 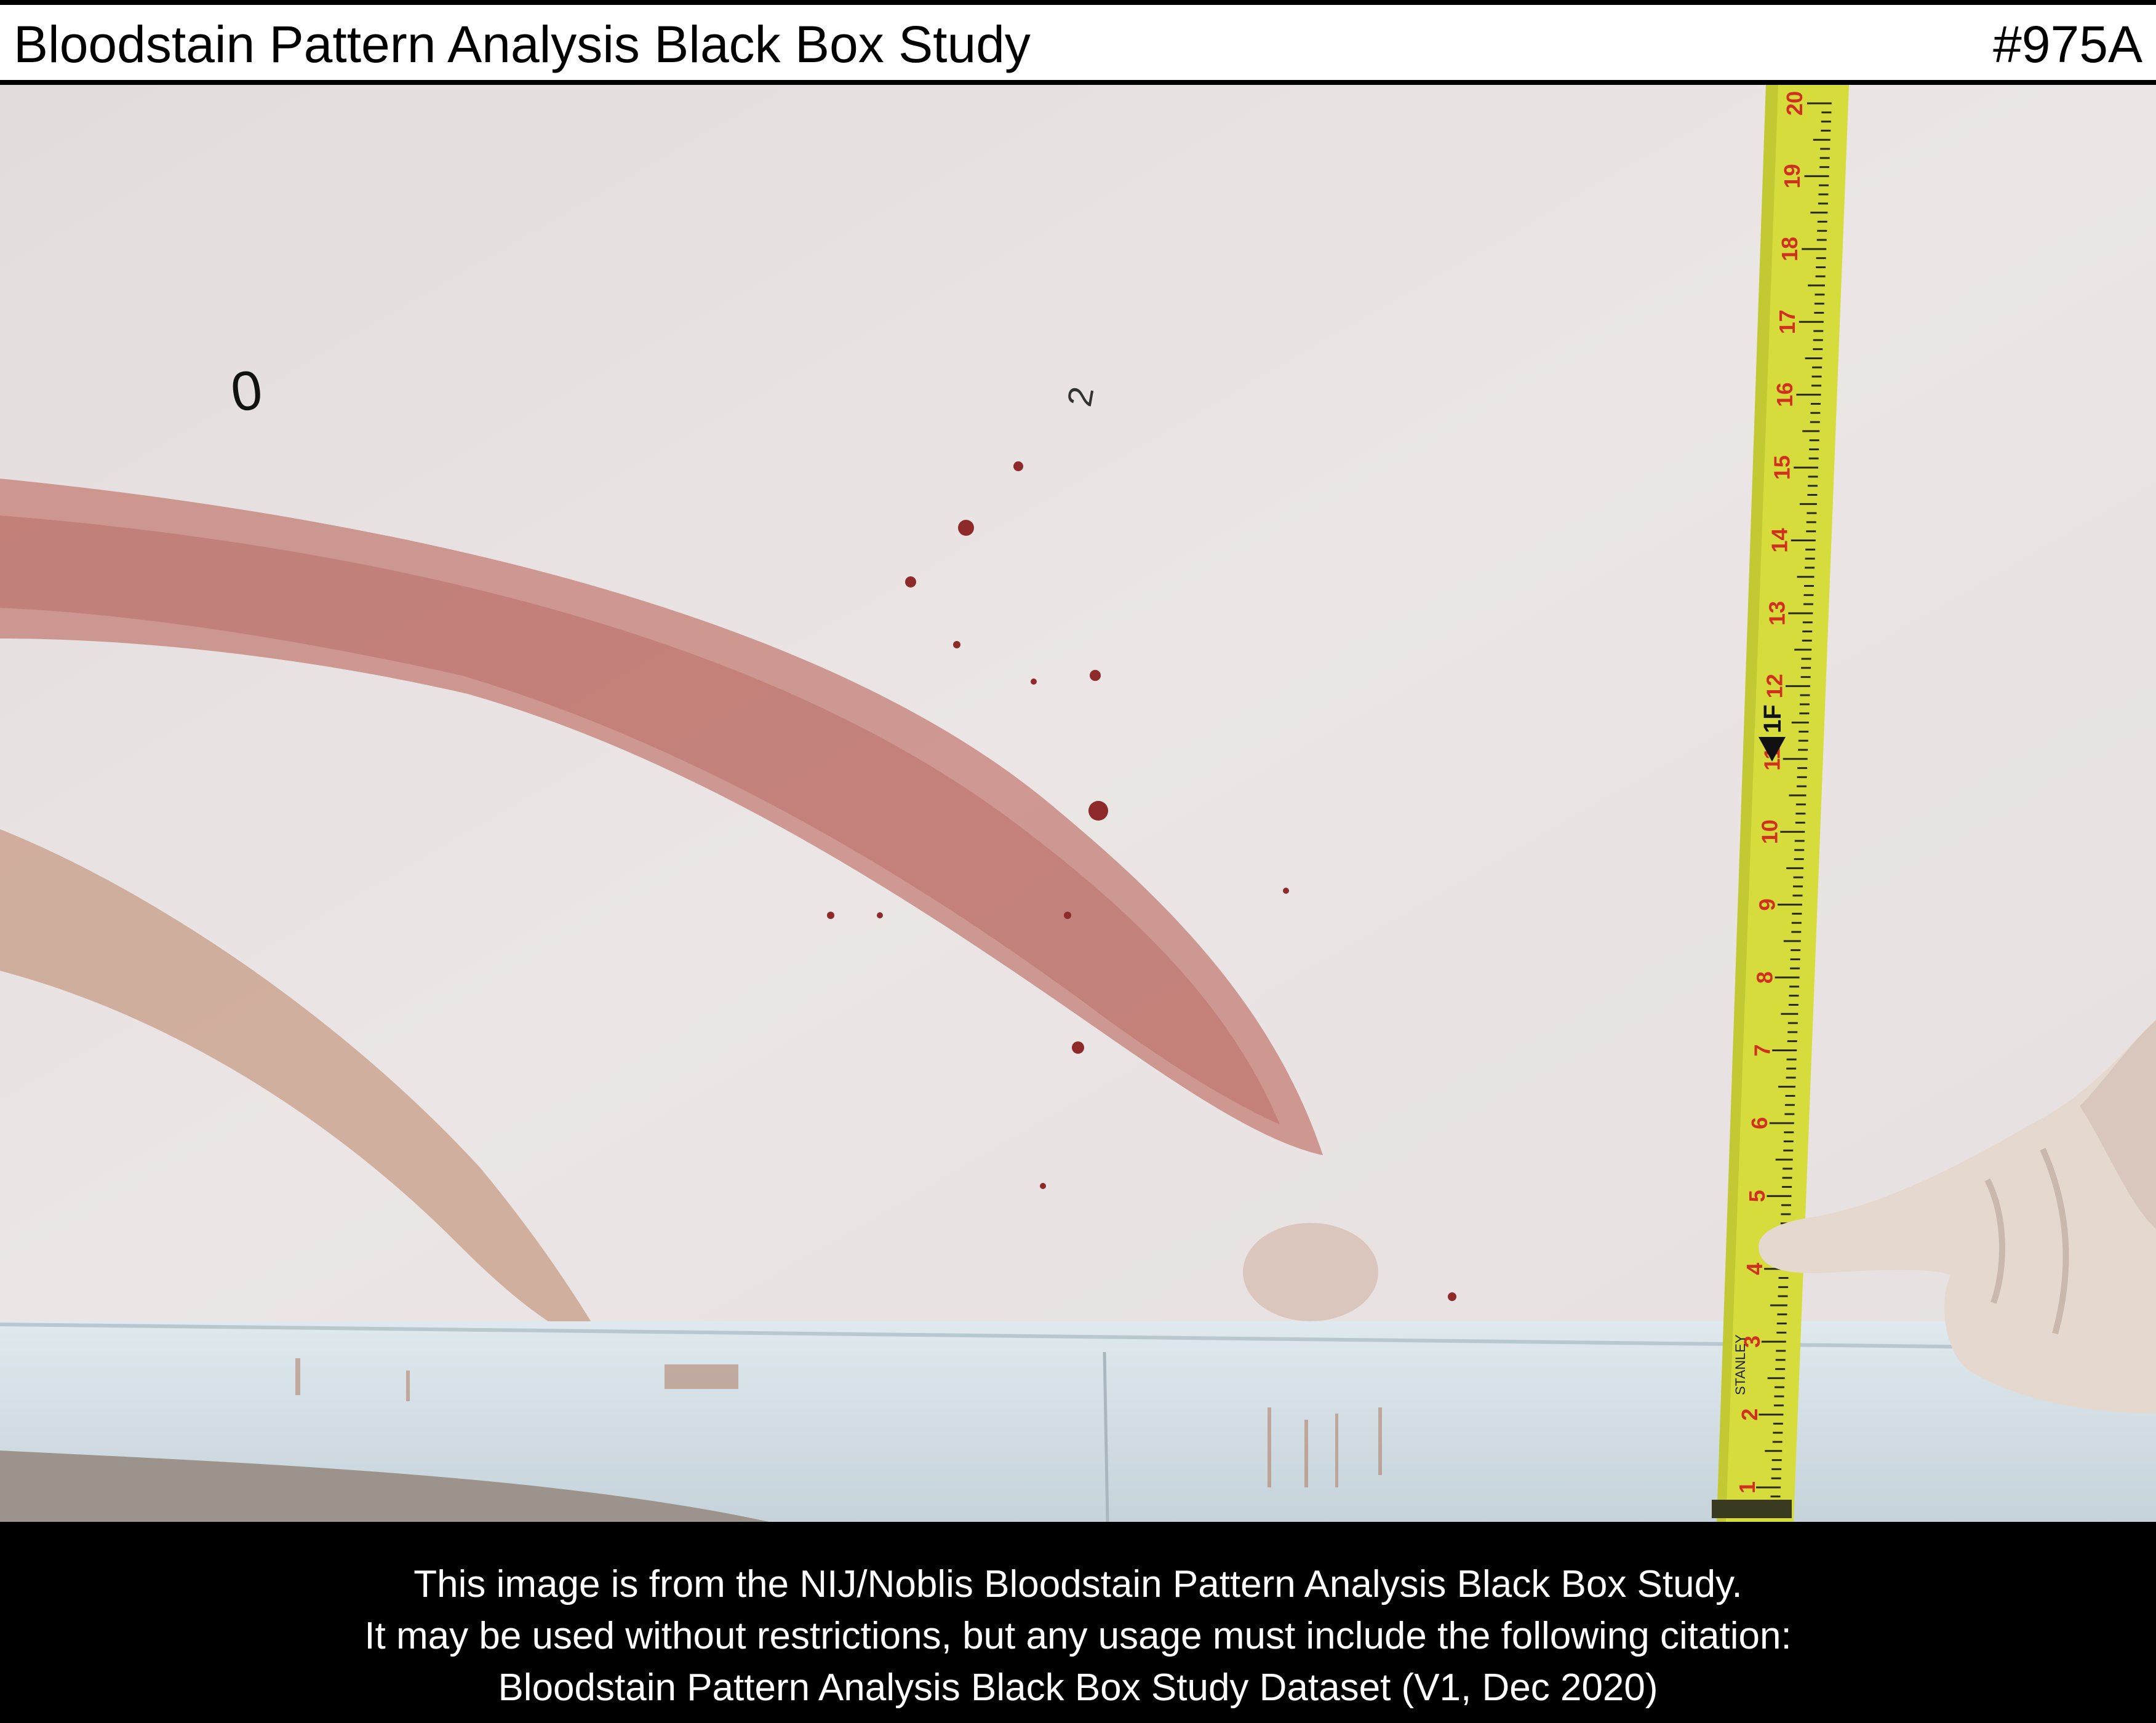 I want to click on tape-number: 6, so click(x=1759, y=1123).